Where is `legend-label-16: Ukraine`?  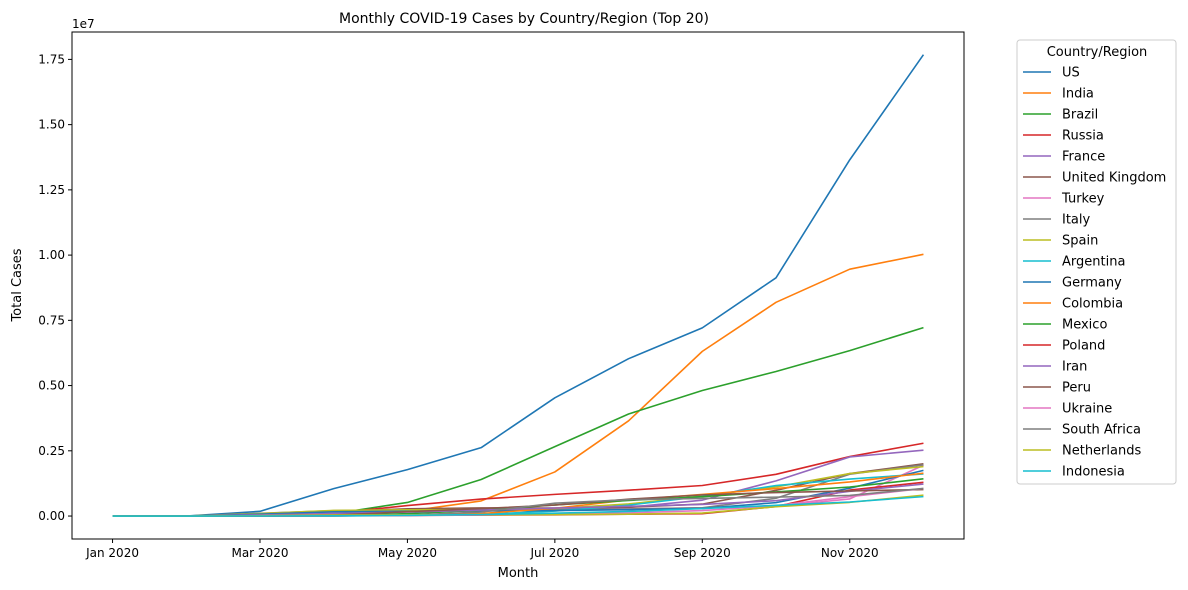 legend-label-16: Ukraine is located at coordinates (1087, 409).